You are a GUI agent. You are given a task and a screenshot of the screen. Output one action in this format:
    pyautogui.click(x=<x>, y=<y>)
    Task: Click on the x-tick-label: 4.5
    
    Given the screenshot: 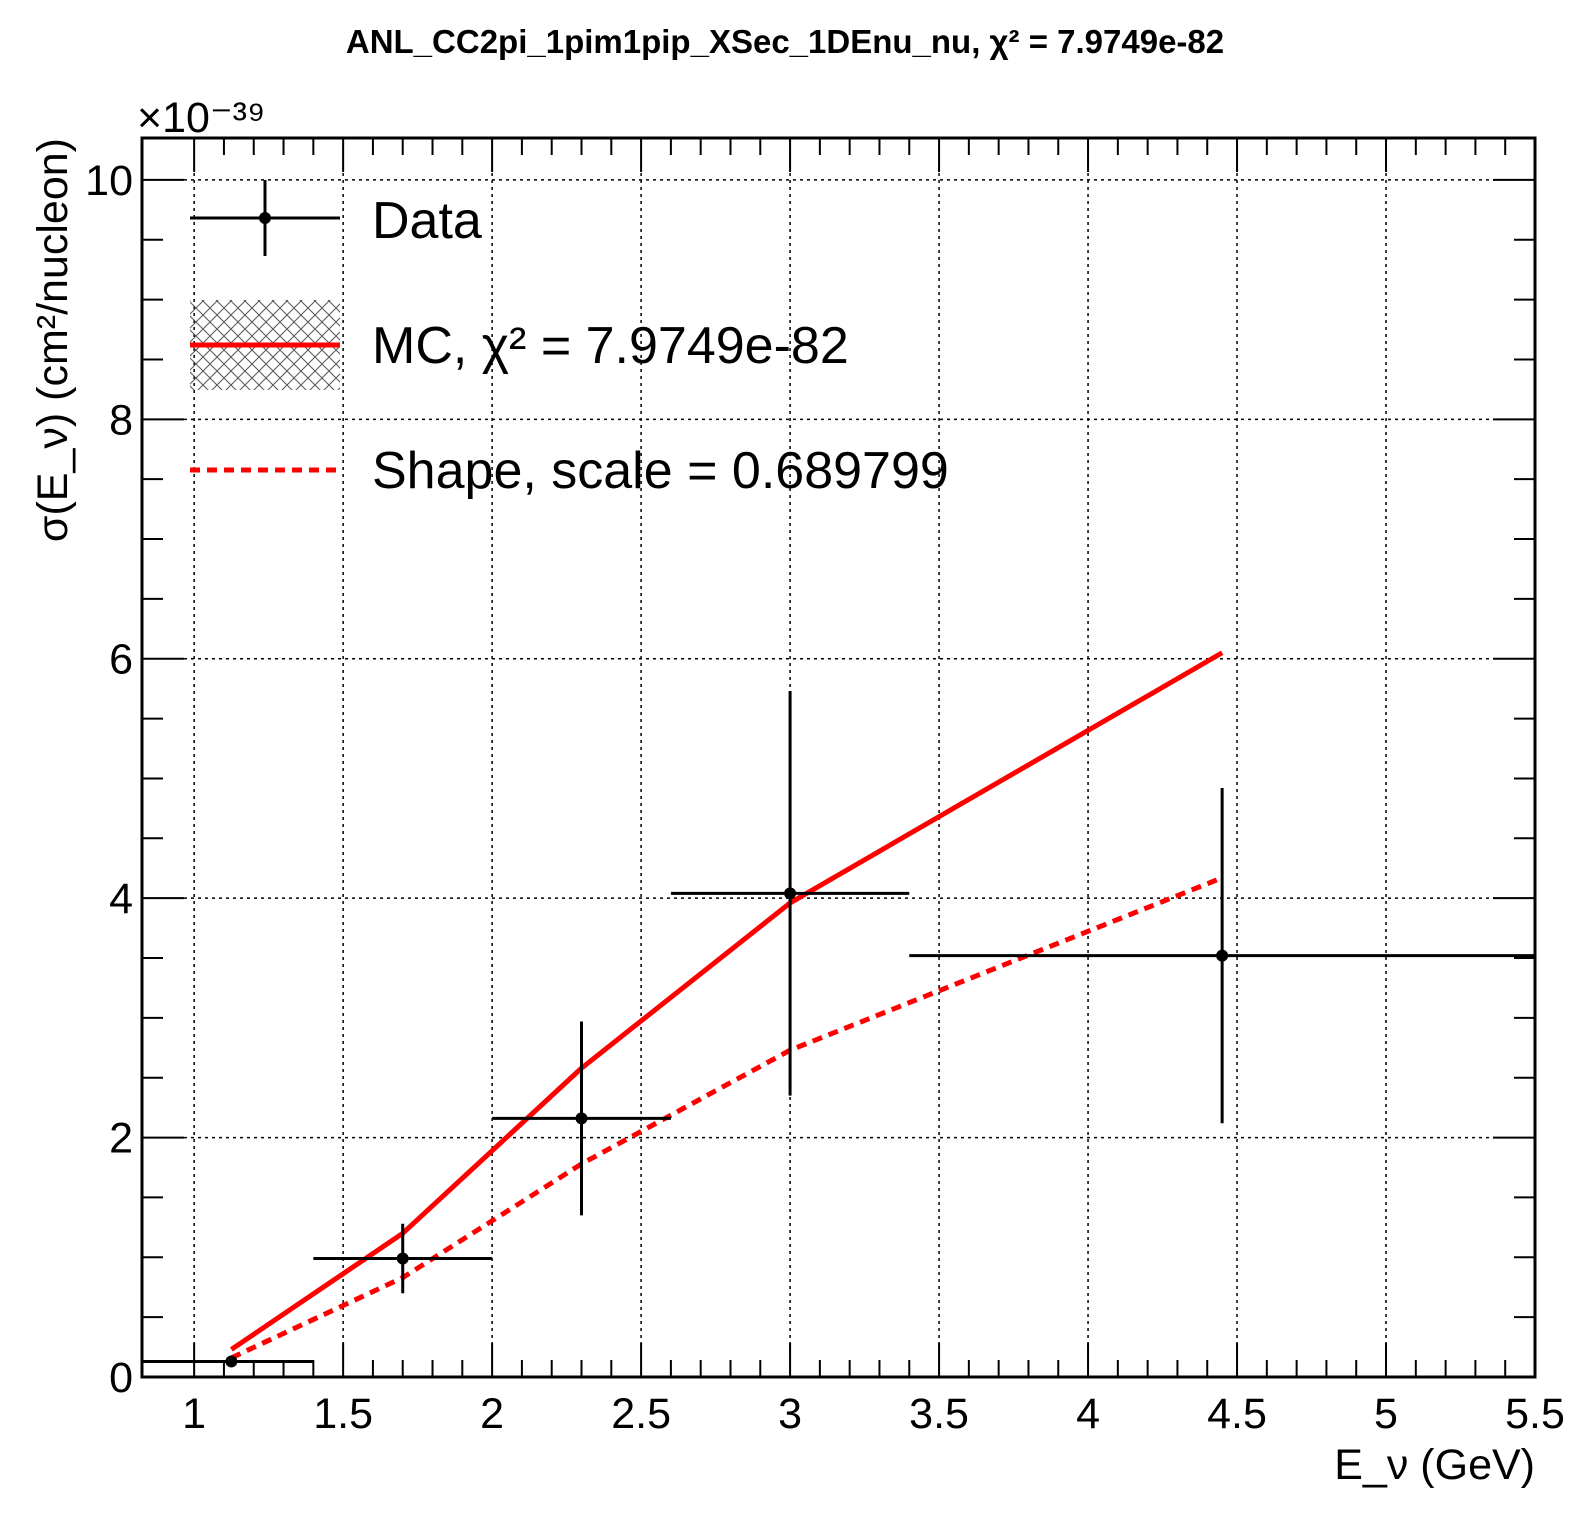 What is the action you would take?
    pyautogui.click(x=1237, y=1414)
    